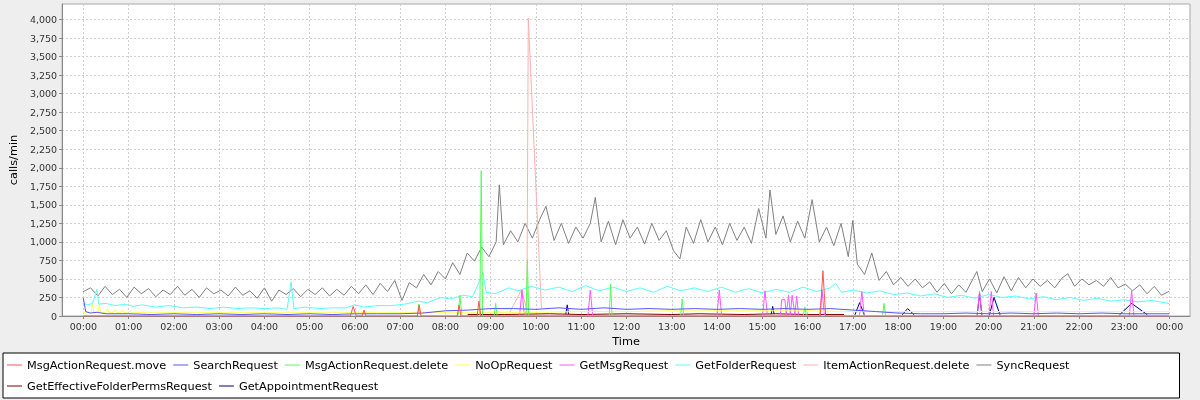 This screenshot has width=1200, height=400. Describe the element at coordinates (128, 326) in the screenshot. I see `x-tick-label: 01:00` at that location.